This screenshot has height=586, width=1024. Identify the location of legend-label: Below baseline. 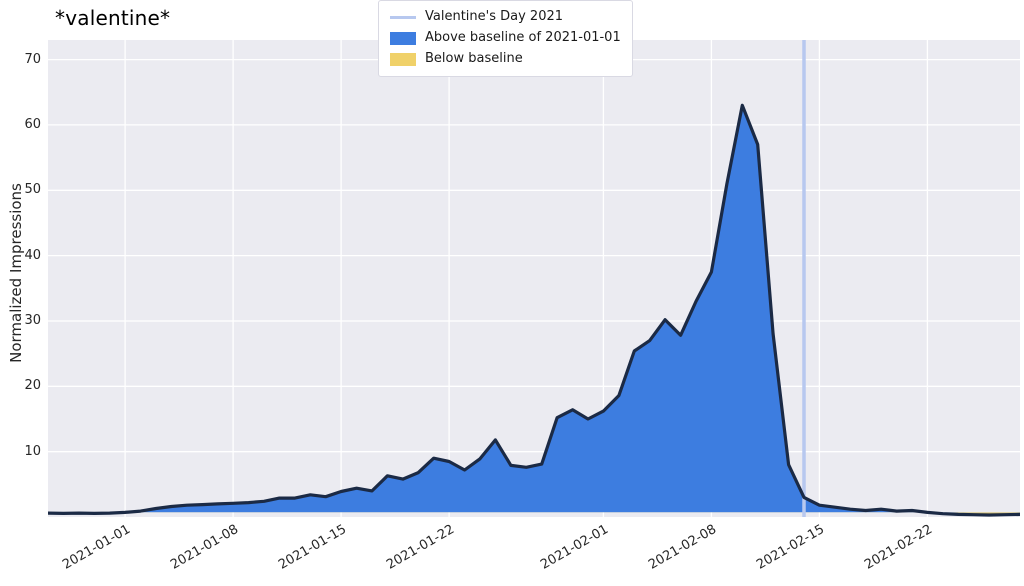
(474, 58).